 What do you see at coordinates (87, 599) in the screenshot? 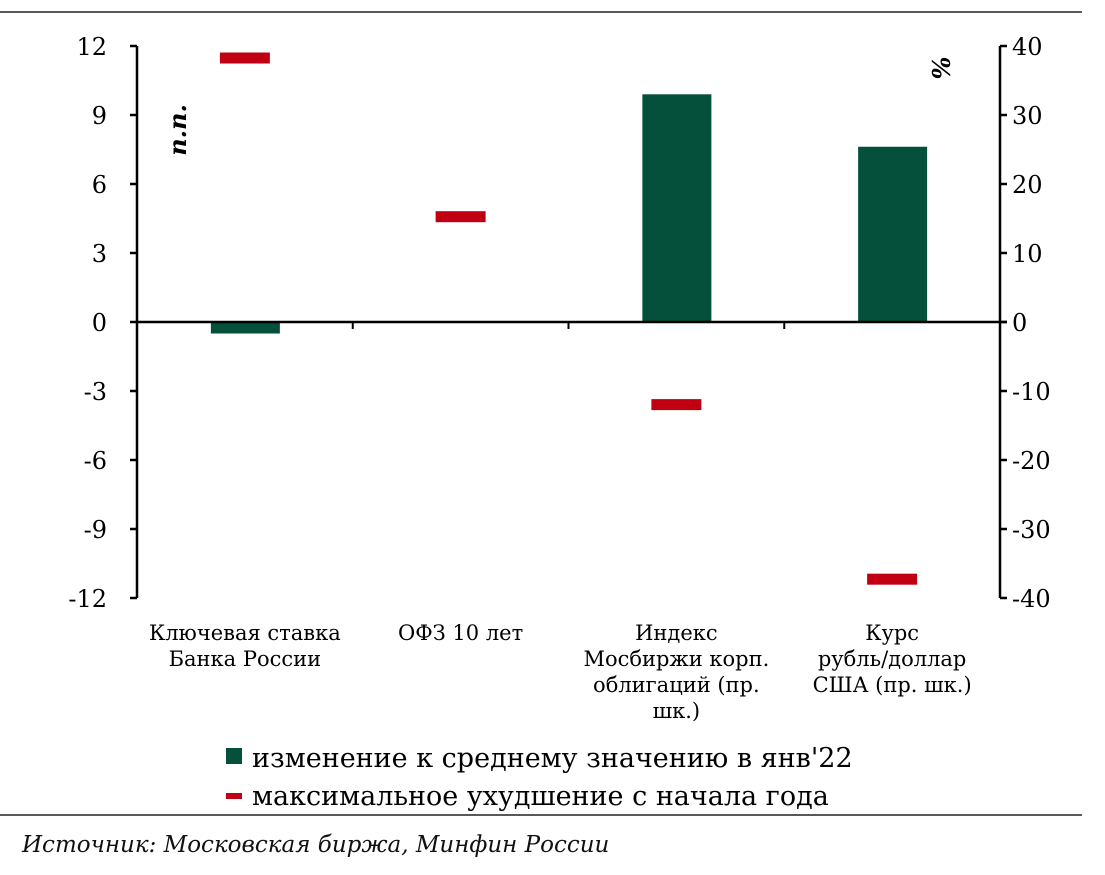
I see `left-tick-label: -12` at bounding box center [87, 599].